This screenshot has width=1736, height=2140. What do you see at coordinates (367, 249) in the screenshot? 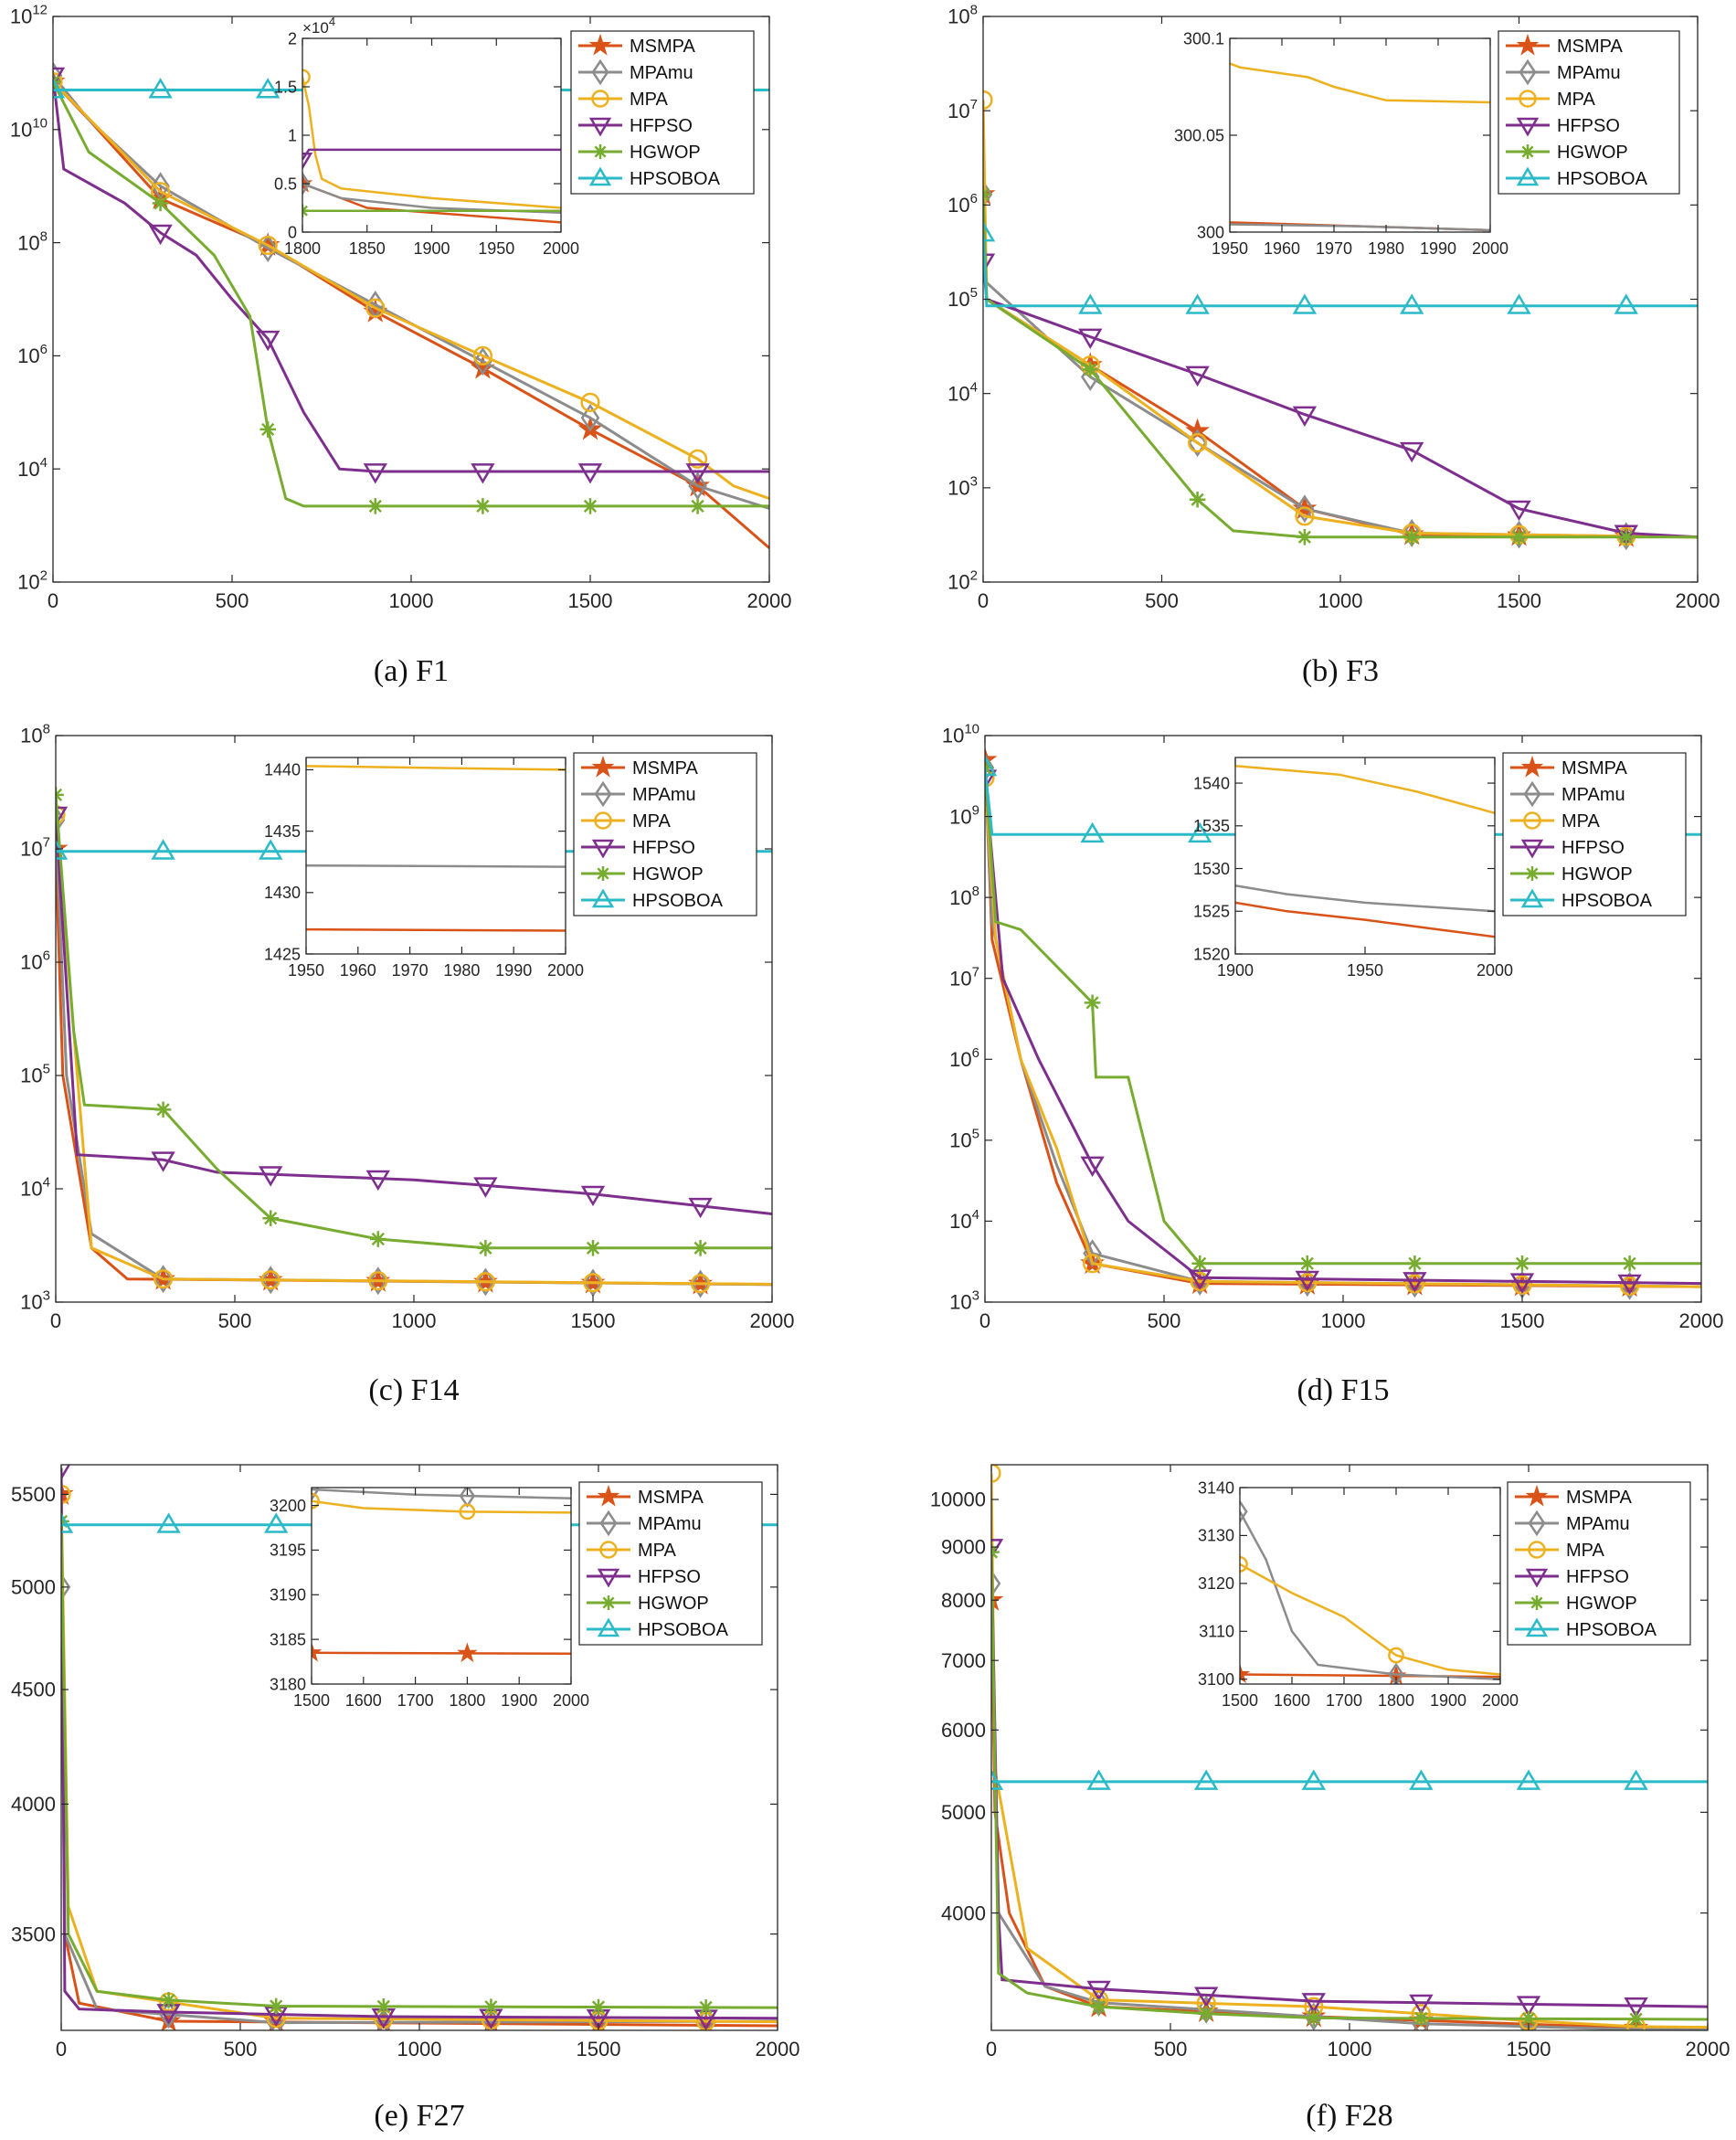
I see `x-tick-label: 1850` at bounding box center [367, 249].